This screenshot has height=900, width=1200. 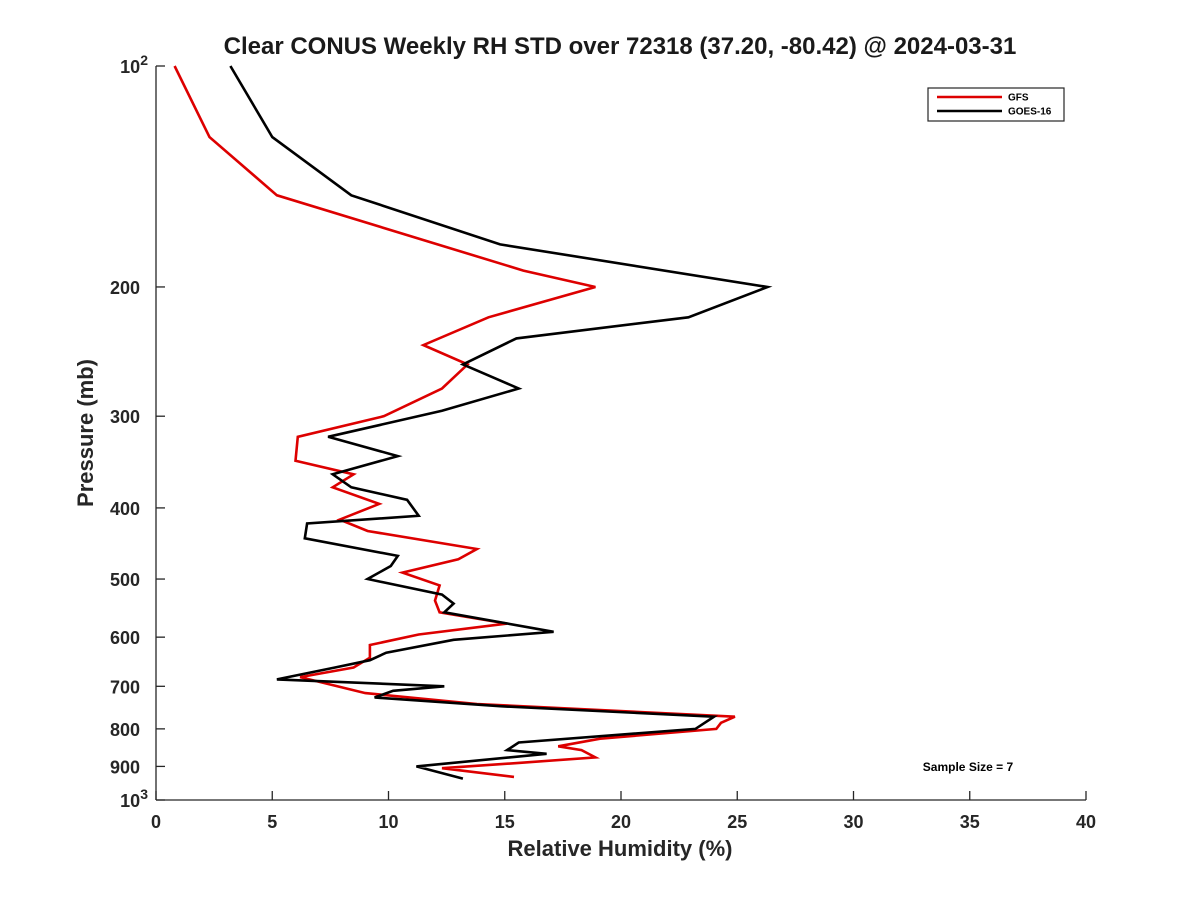 What do you see at coordinates (125, 687) in the screenshot?
I see `y-tick-label: 700` at bounding box center [125, 687].